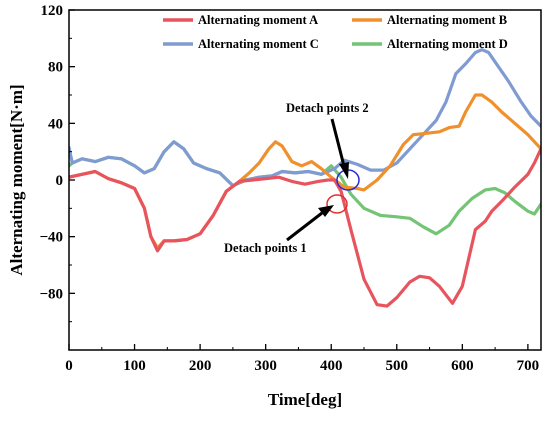 This screenshot has height=421, width=550. I want to click on y-tick-label: 120, so click(52, 11).